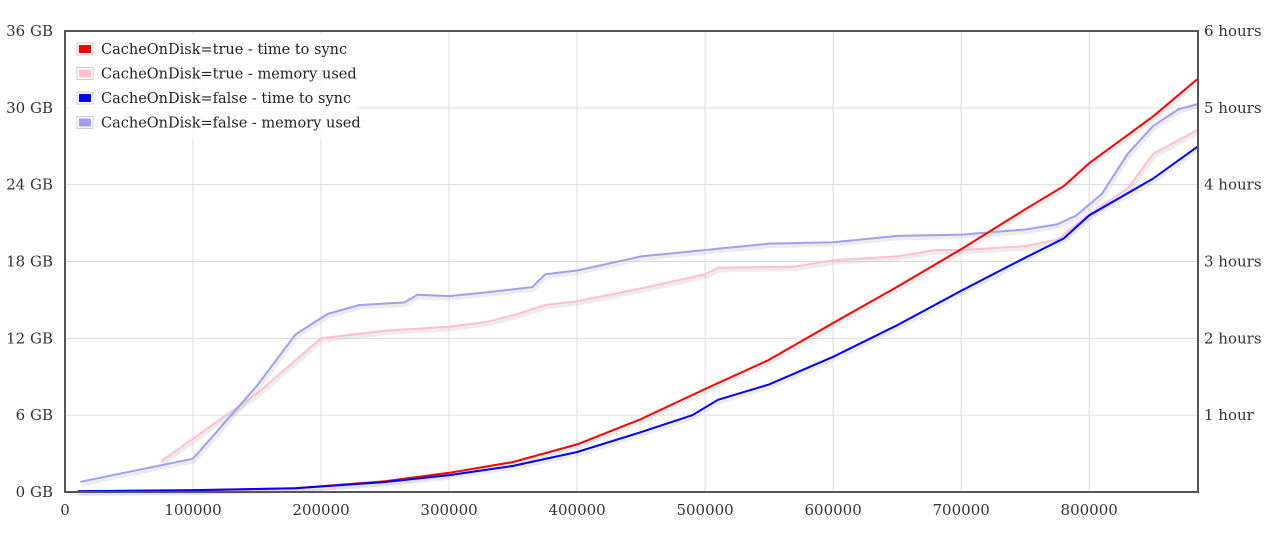  What do you see at coordinates (576, 510) in the screenshot?
I see `x-tick-label: 400000` at bounding box center [576, 510].